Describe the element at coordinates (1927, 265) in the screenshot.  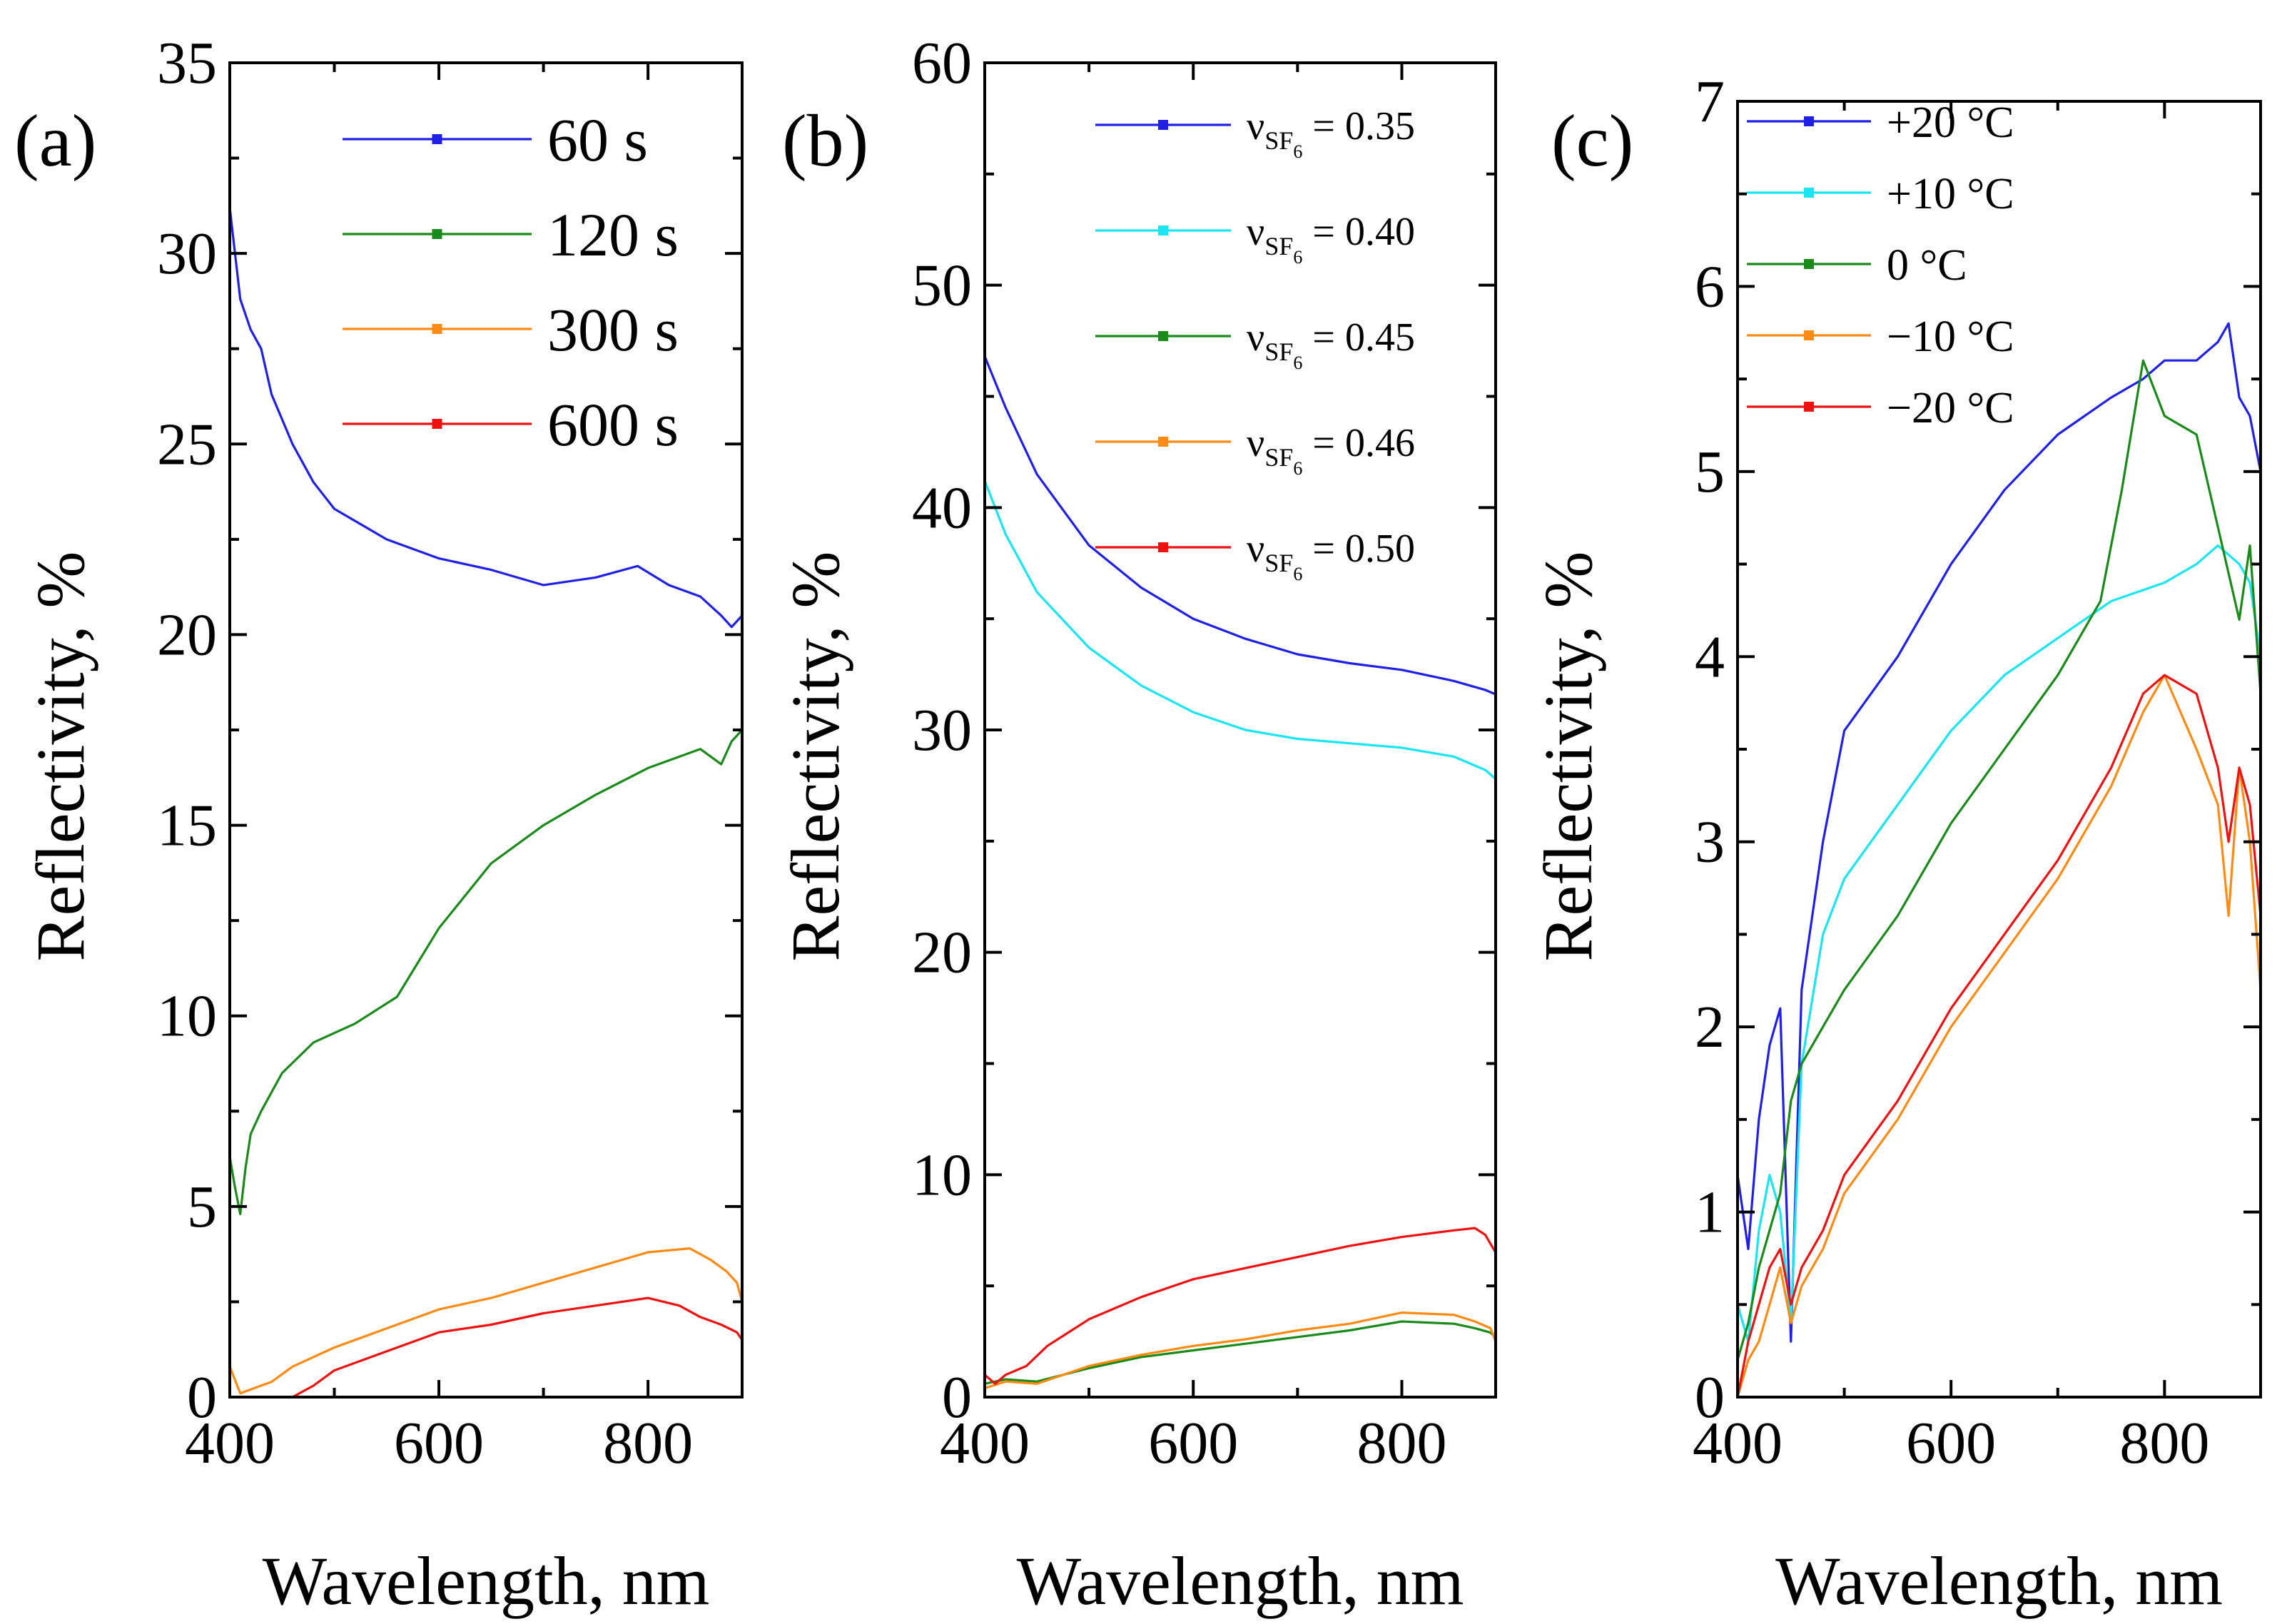
I see `legend-label: 0 °C` at that location.